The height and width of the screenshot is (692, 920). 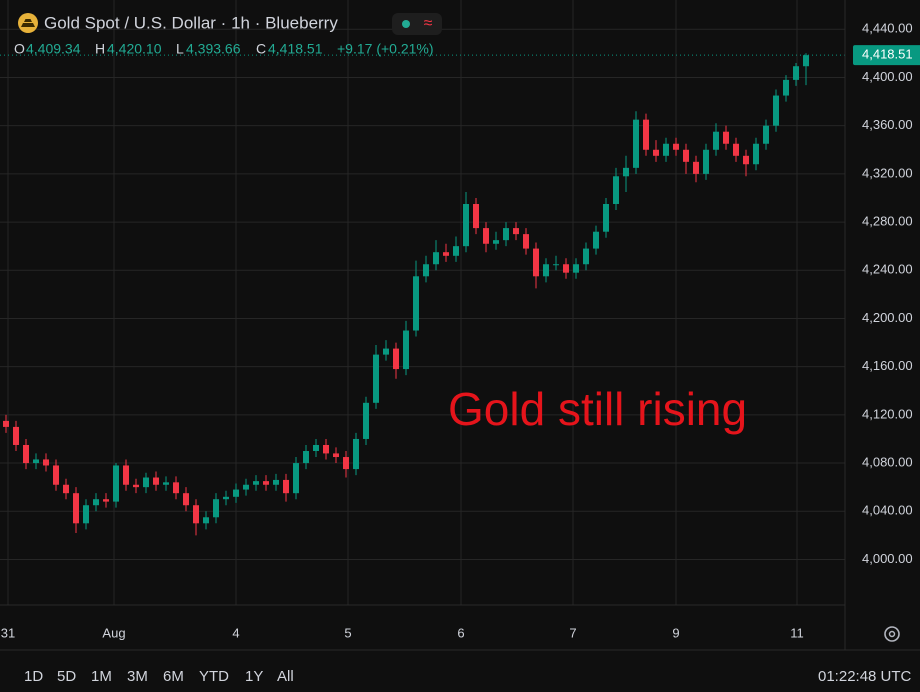 What do you see at coordinates (173, 676) in the screenshot?
I see `range-button: 6M` at bounding box center [173, 676].